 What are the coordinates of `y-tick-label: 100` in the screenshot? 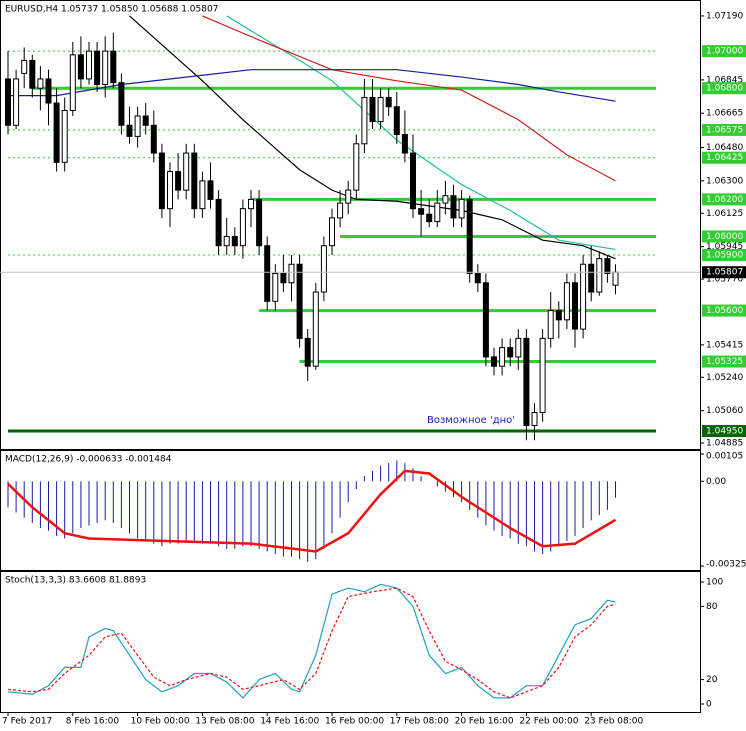 It's located at (714, 583).